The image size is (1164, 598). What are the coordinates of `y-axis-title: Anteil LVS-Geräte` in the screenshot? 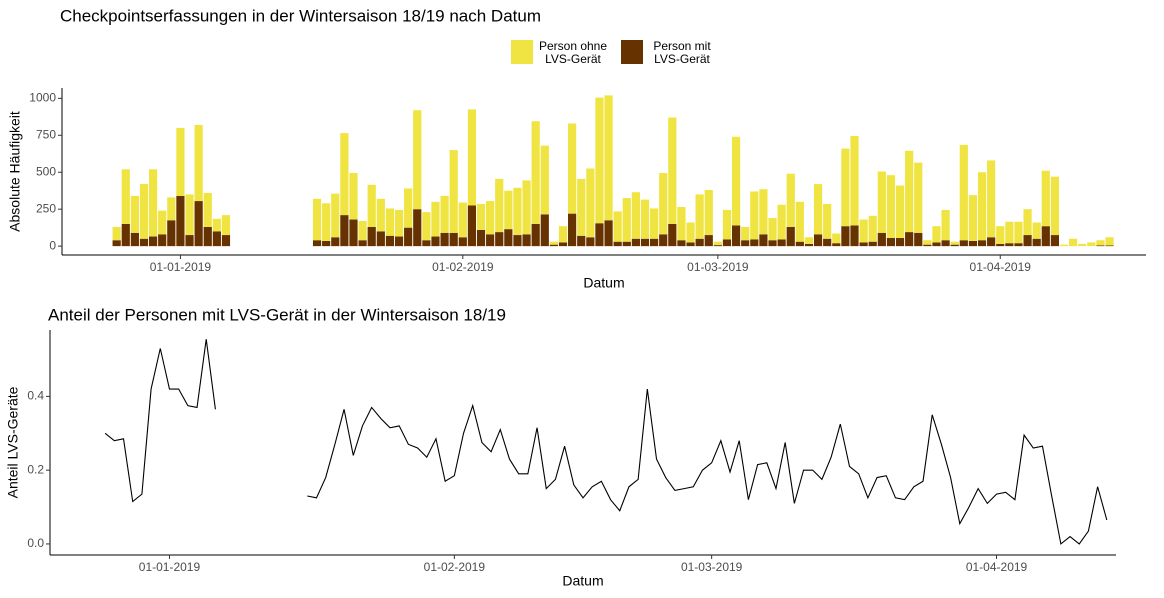 It's located at (13, 442).